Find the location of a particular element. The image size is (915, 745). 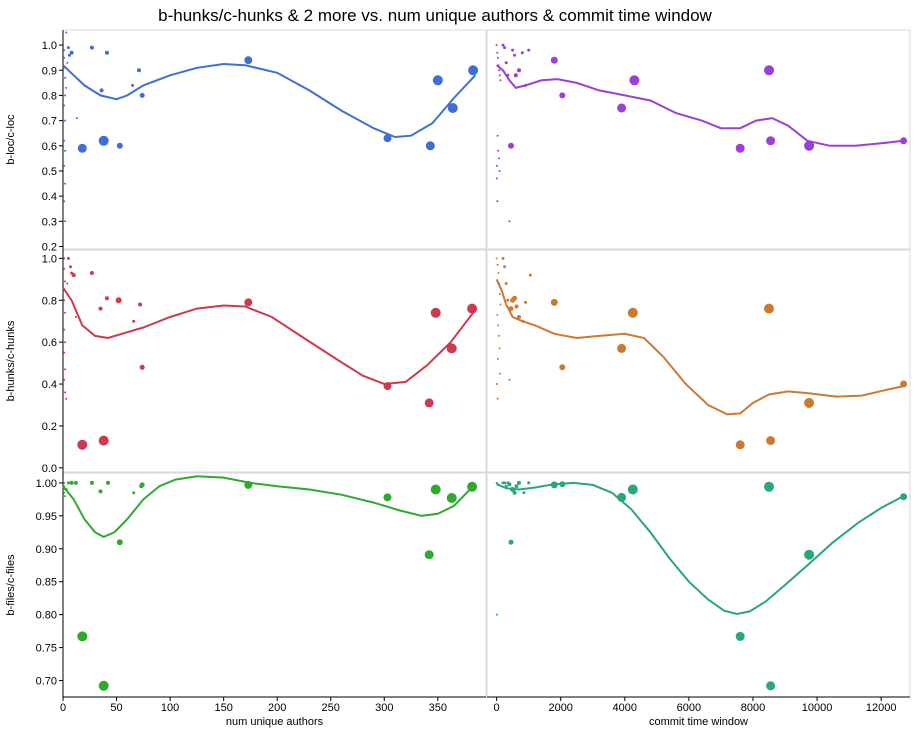

x-tick-label-authors: 350 is located at coordinates (438, 708).